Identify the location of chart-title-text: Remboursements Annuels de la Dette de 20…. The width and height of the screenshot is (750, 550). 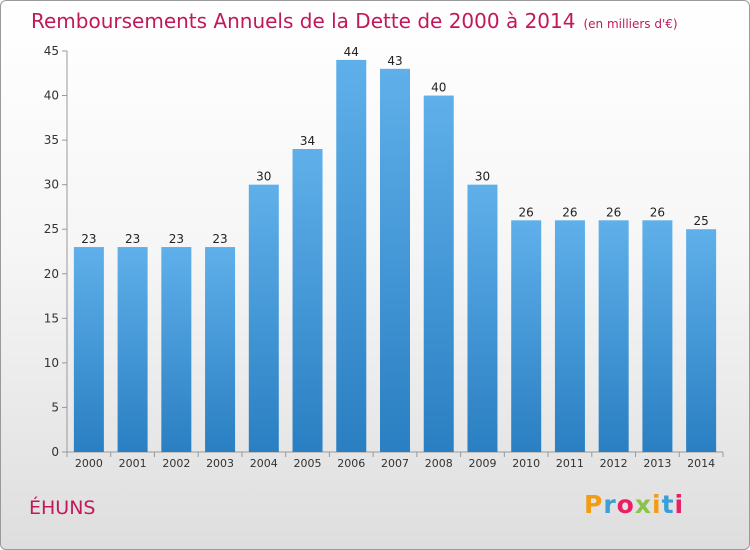
(303, 21).